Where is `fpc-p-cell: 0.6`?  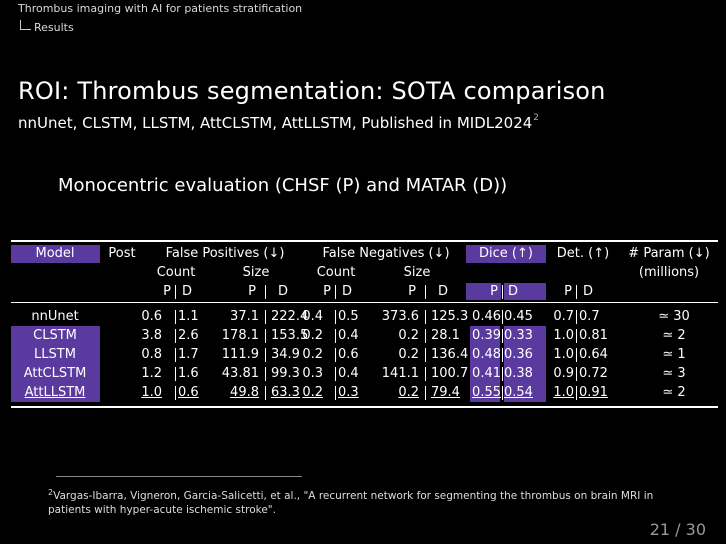 fpc-p-cell: 0.6 is located at coordinates (151, 316).